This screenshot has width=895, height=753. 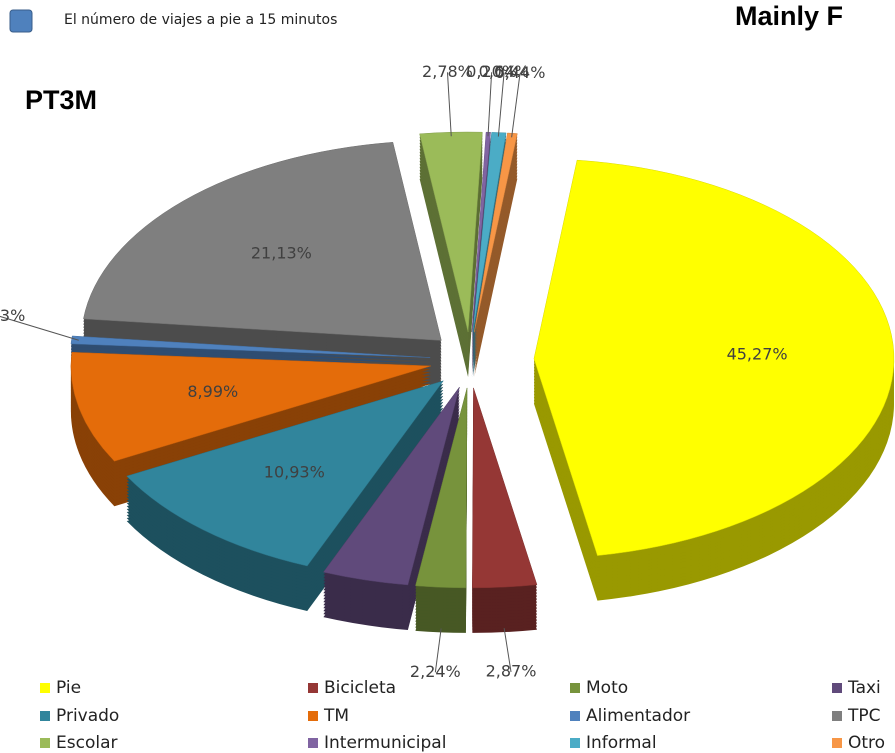 I want to click on legend-label: Alimentador, so click(x=638, y=716).